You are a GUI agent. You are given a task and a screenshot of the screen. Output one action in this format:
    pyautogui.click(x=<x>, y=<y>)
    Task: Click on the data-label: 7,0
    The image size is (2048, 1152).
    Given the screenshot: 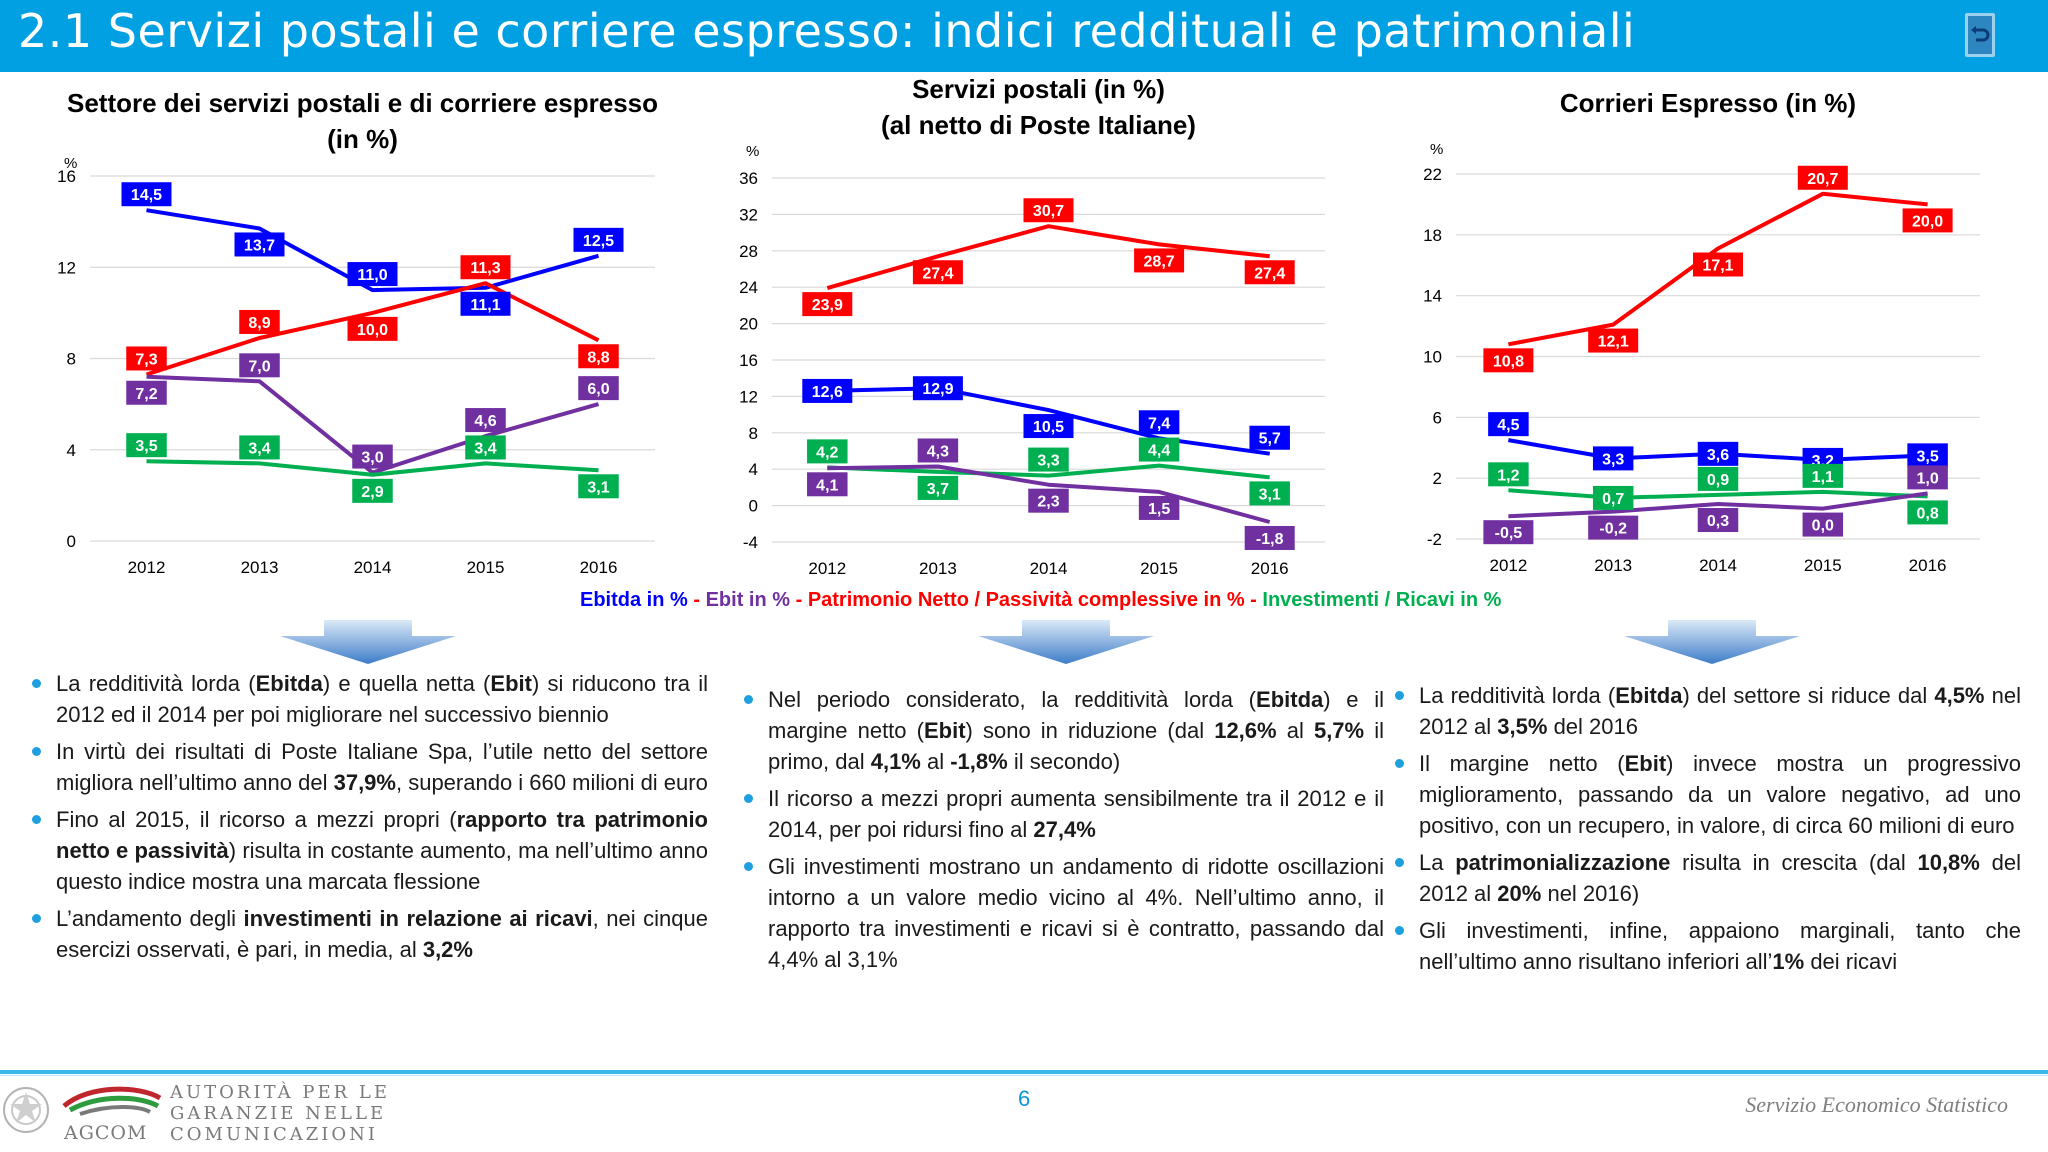 What is the action you would take?
    pyautogui.click(x=259, y=366)
    